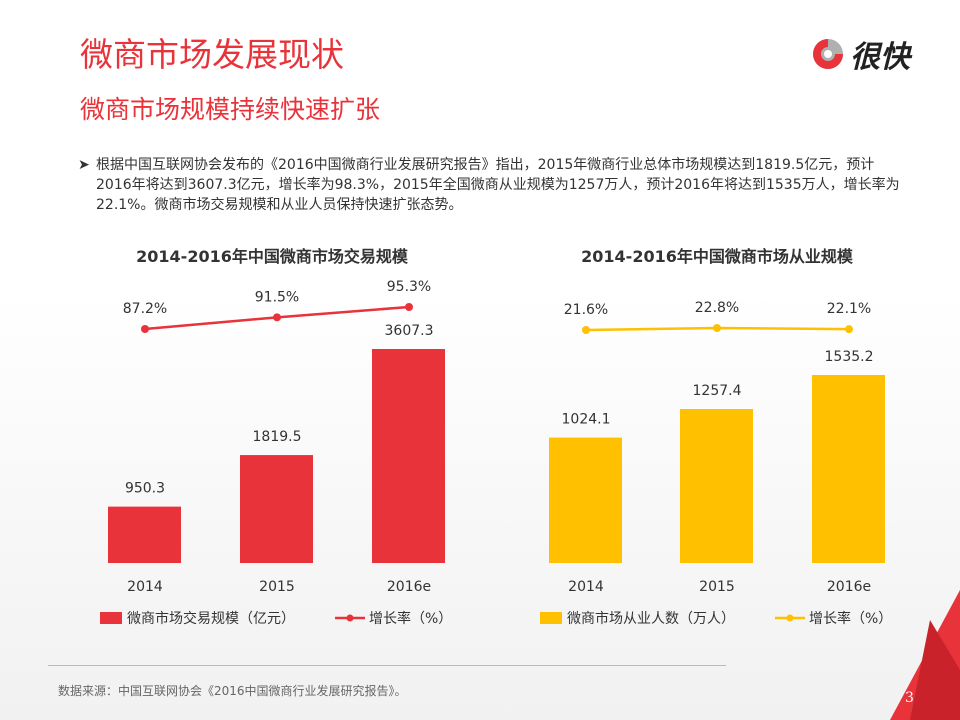  What do you see at coordinates (230, 109) in the screenshot?
I see `page-subtitle: 微商市场规模持续快速扩张` at bounding box center [230, 109].